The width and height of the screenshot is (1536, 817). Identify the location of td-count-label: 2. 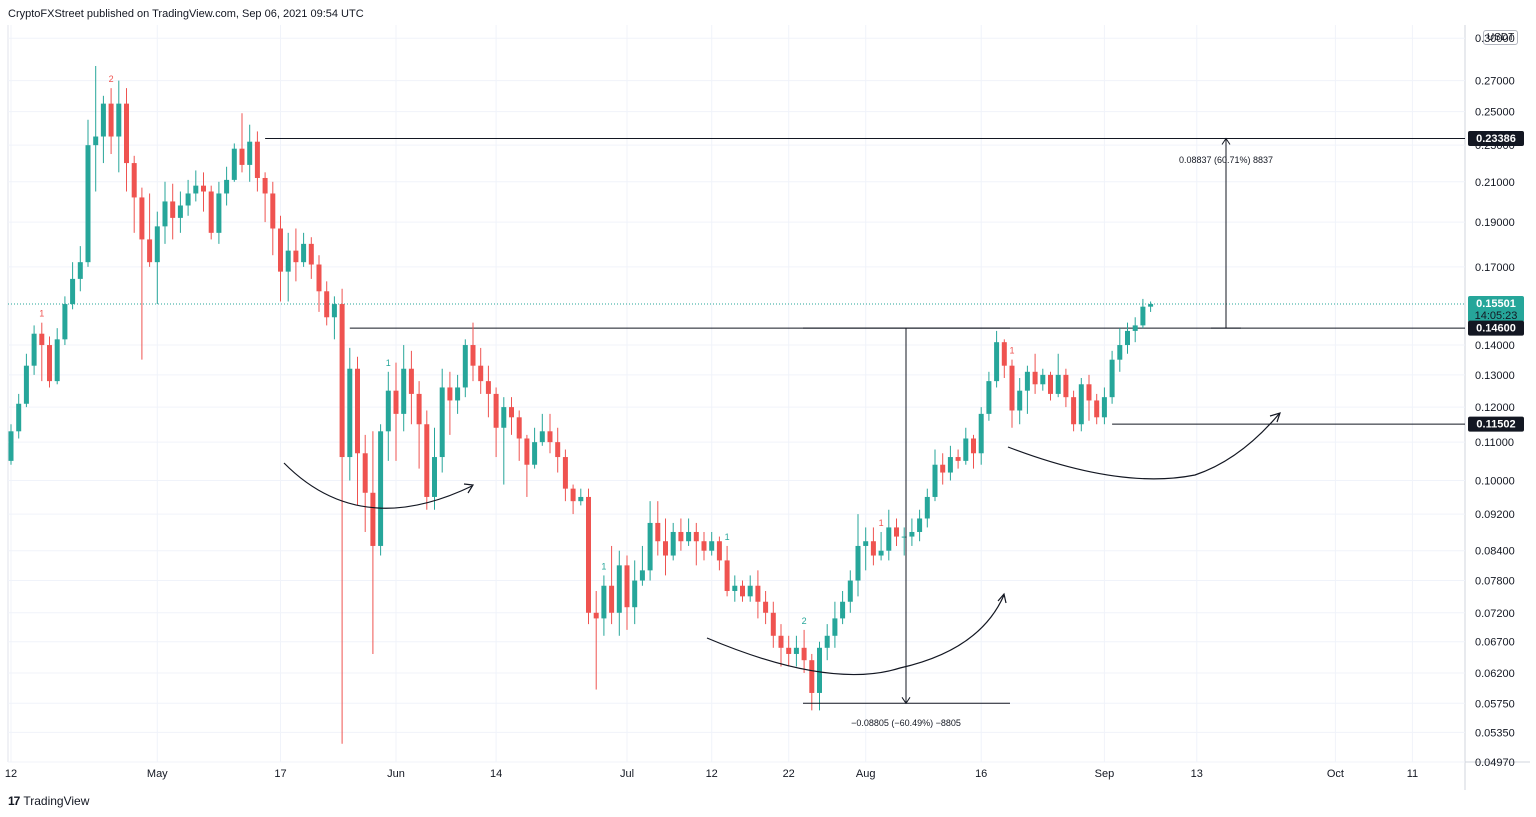
(111, 79).